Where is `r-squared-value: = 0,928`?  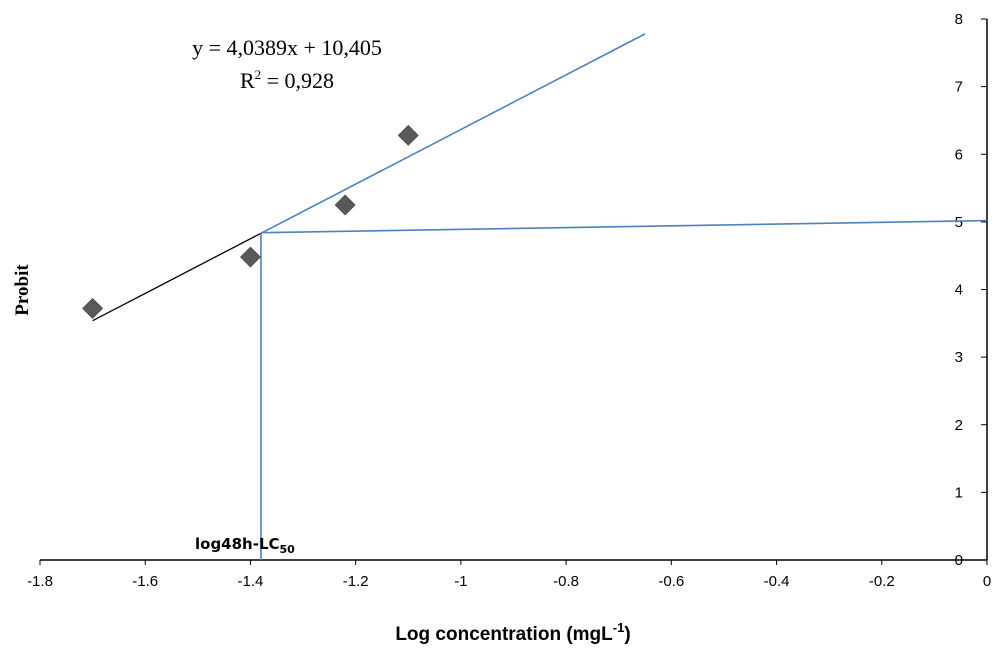
r-squared-value: = 0,928 is located at coordinates (297, 80).